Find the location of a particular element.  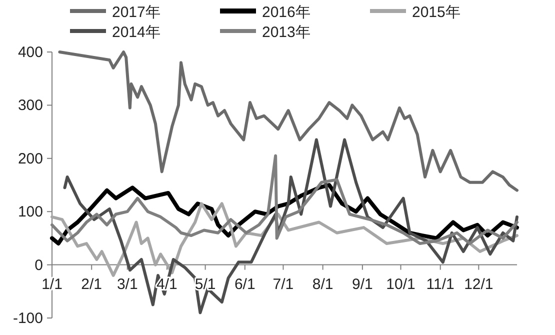

y-tick-label: 300 is located at coordinates (30, 105).